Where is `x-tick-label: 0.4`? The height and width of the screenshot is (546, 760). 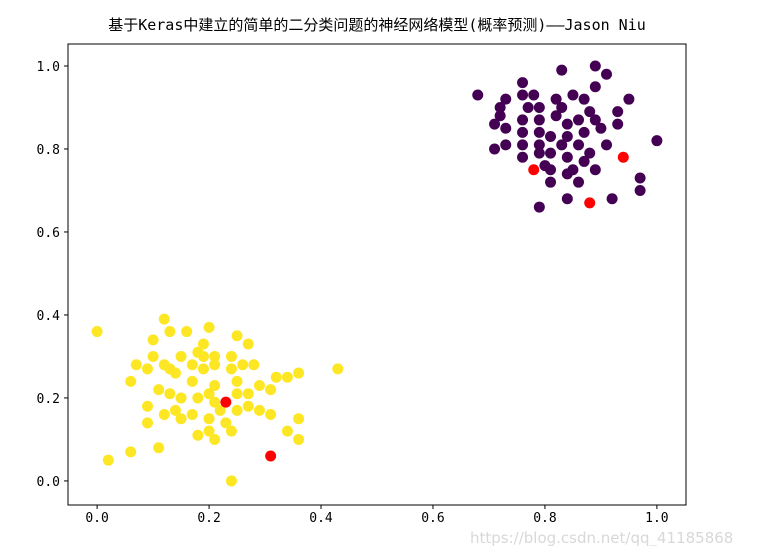 x-tick-label: 0.4 is located at coordinates (321, 518).